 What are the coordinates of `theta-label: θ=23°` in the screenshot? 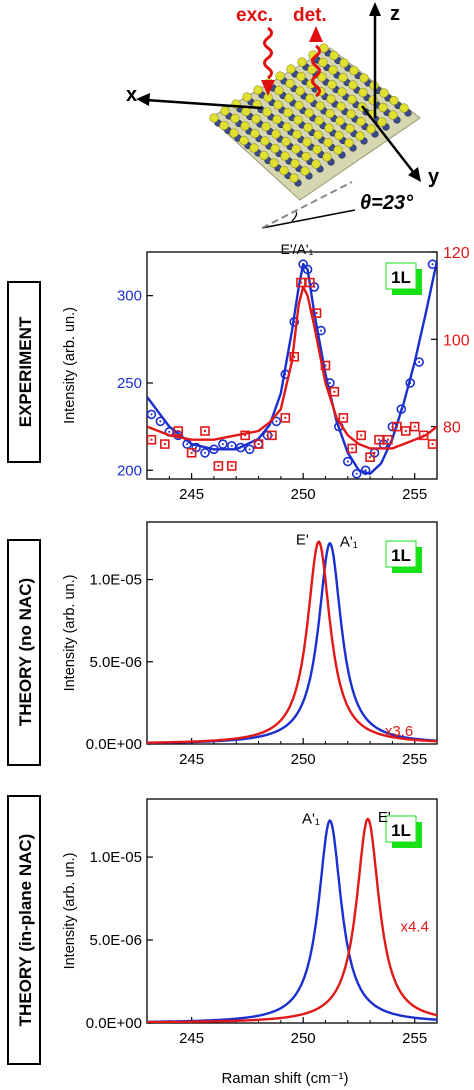 It's located at (387, 203).